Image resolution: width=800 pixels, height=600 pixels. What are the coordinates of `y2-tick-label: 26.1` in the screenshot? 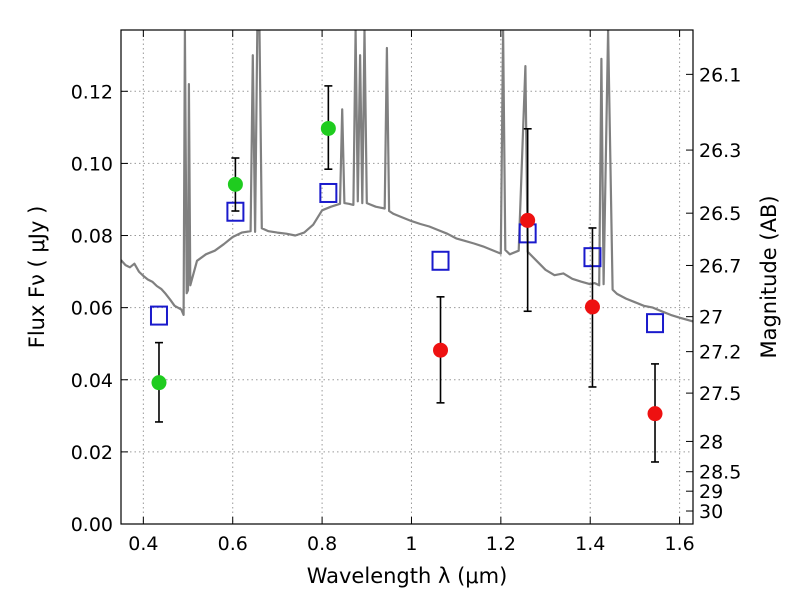 It's located at (720, 75).